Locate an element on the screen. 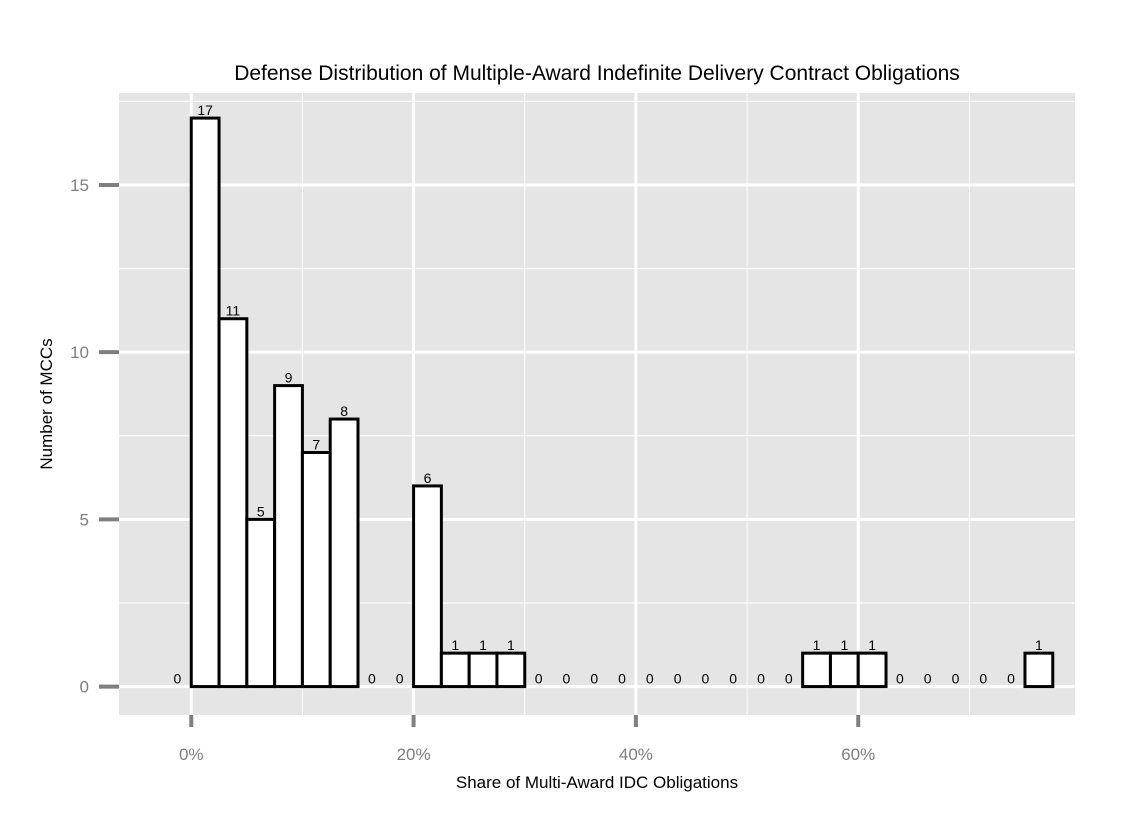 The width and height of the screenshot is (1125, 825). y-tick-label: 5 is located at coordinates (84, 519).